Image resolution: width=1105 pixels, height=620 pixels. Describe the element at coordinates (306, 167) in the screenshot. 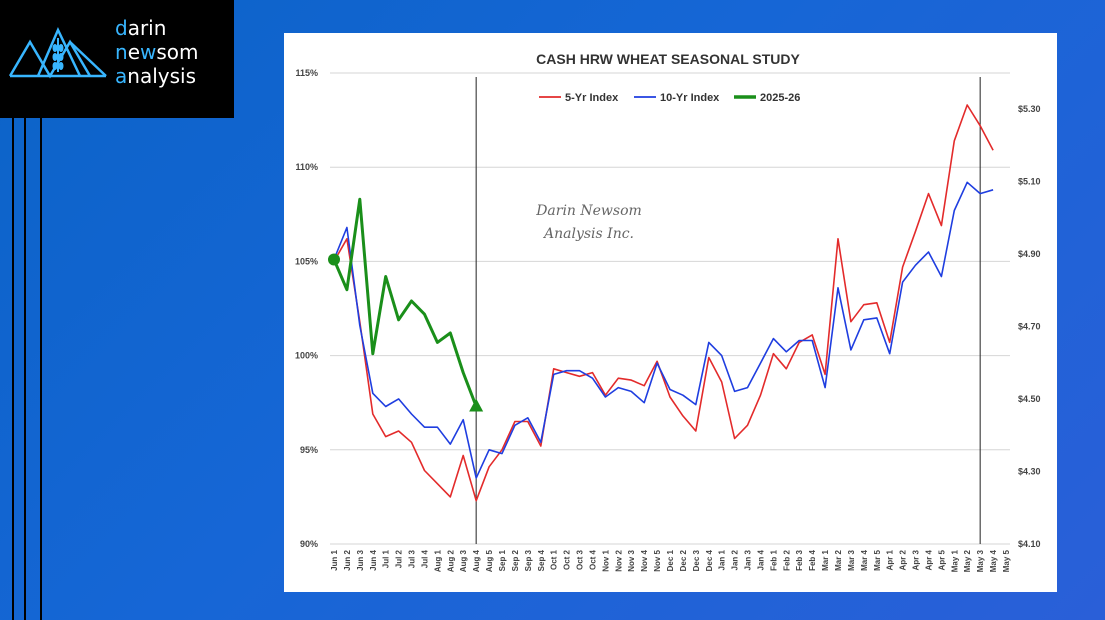

I see `y-left-tick-label: 110%` at that location.